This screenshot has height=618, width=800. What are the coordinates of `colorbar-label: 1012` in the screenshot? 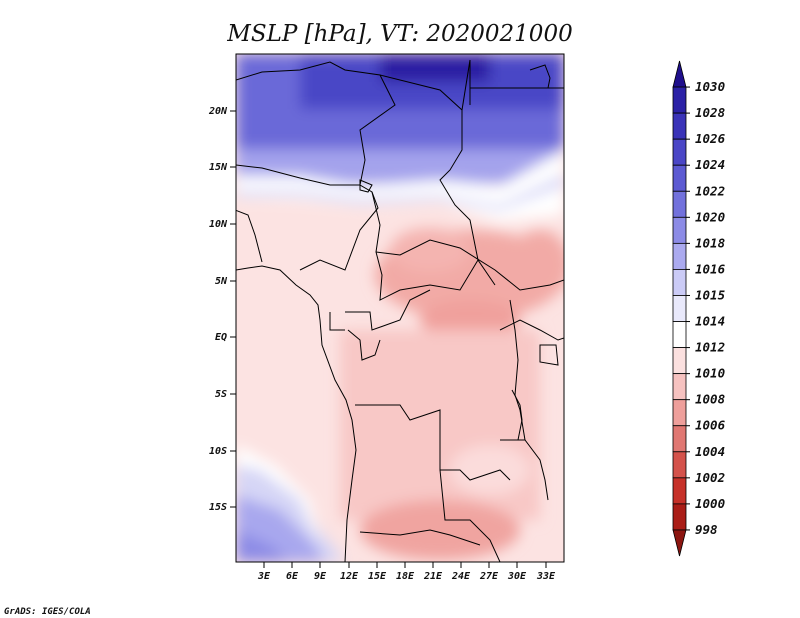 It's located at (710, 347).